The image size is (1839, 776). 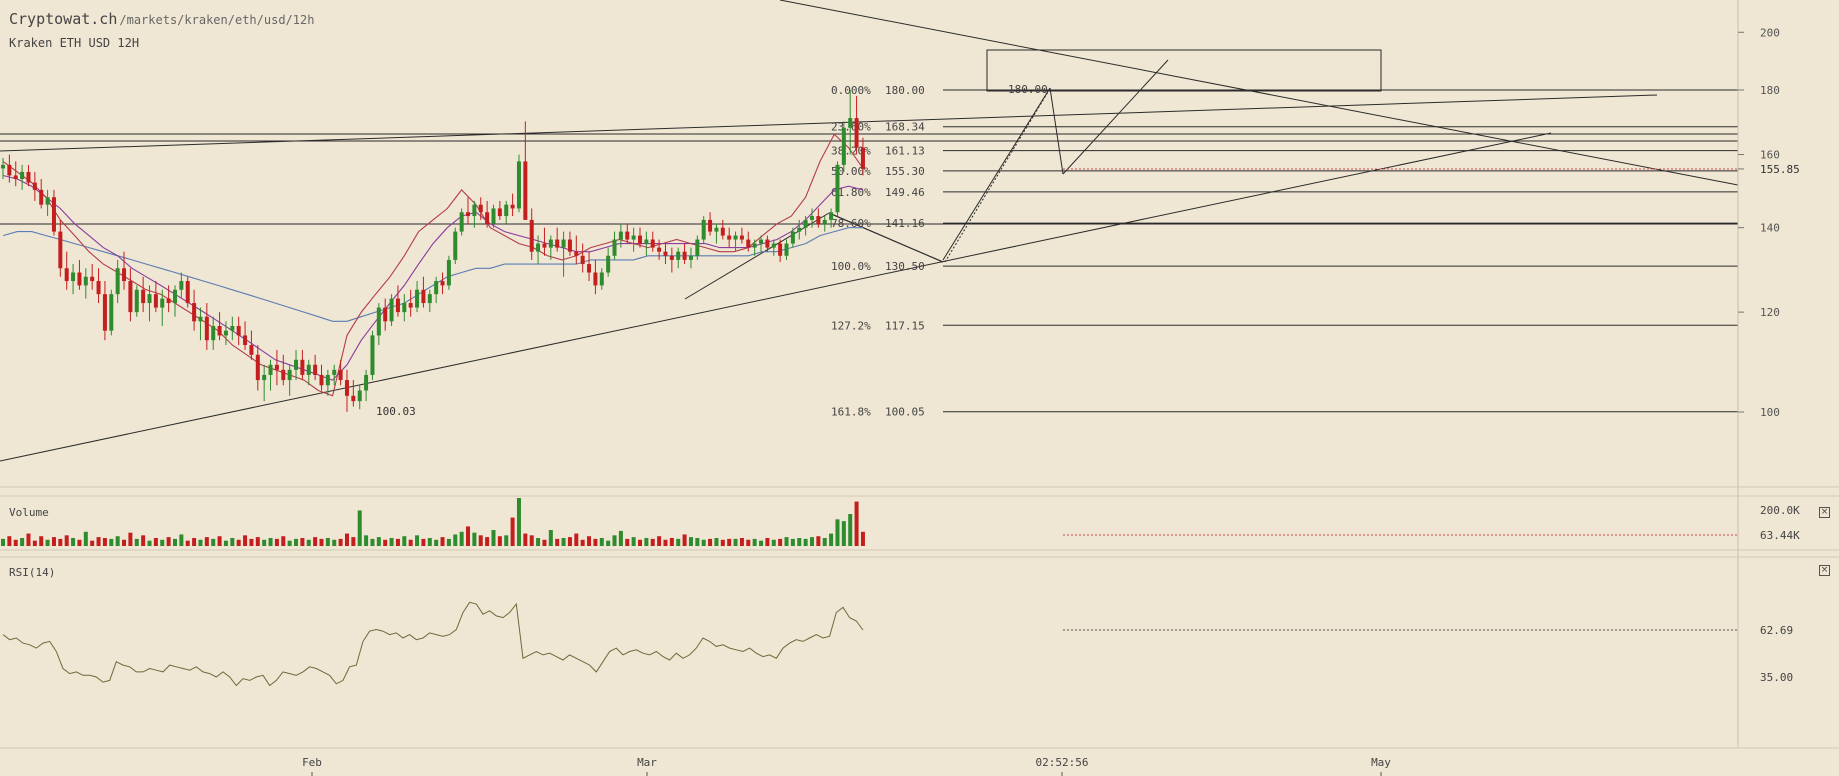 I want to click on high-marker-label: 180.00, so click(x=1028, y=89).